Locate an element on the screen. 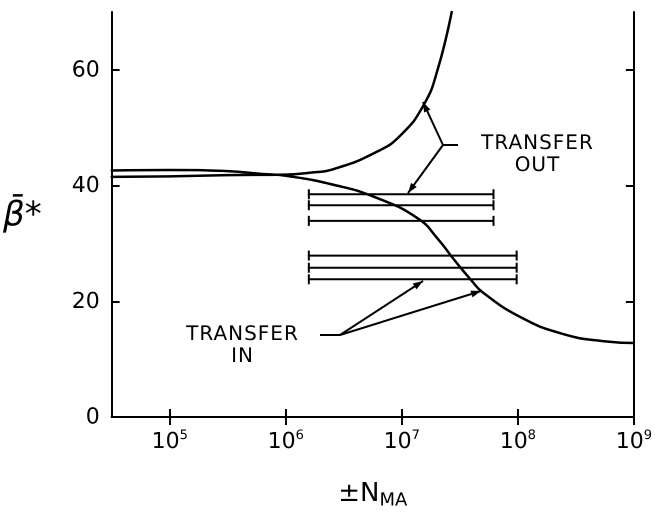 The width and height of the screenshot is (655, 523). y-tick-label: 0 is located at coordinates (93, 417).